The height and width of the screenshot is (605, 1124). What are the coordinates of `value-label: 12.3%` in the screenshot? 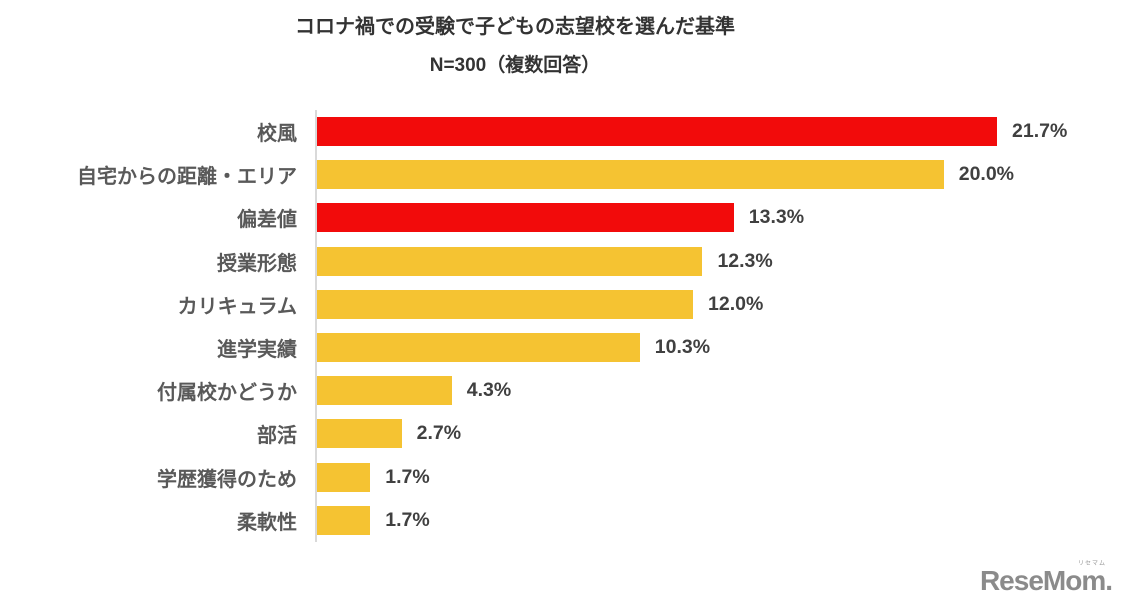 It's located at (745, 260).